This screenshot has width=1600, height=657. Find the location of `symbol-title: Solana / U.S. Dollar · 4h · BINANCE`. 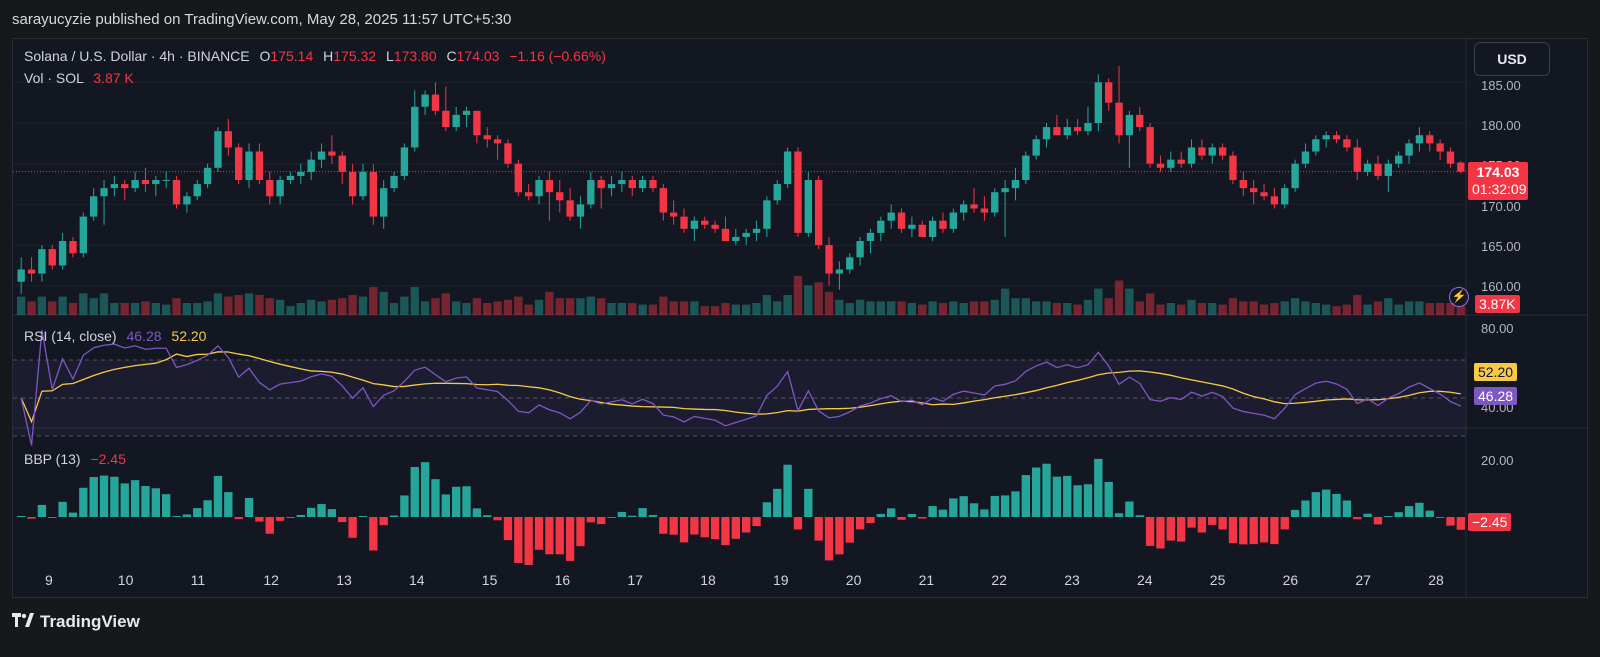

symbol-title: Solana / U.S. Dollar · 4h · BINANCE is located at coordinates (137, 56).